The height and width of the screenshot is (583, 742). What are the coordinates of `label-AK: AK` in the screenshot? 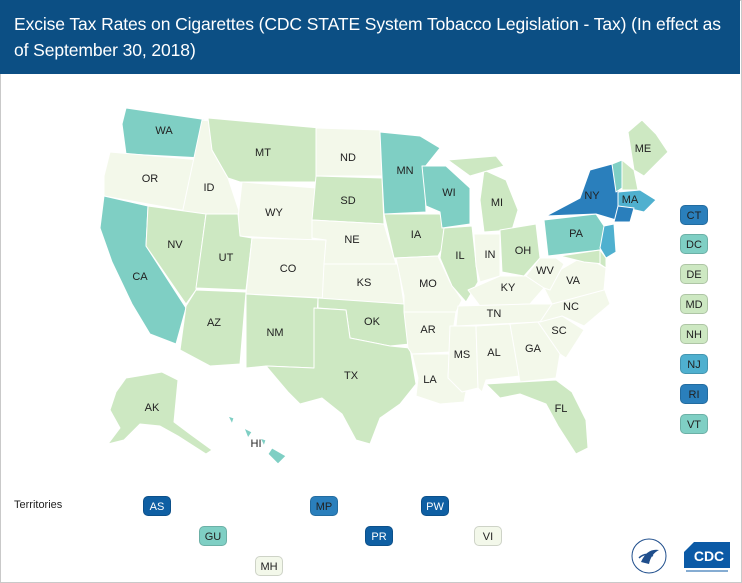 It's located at (152, 408).